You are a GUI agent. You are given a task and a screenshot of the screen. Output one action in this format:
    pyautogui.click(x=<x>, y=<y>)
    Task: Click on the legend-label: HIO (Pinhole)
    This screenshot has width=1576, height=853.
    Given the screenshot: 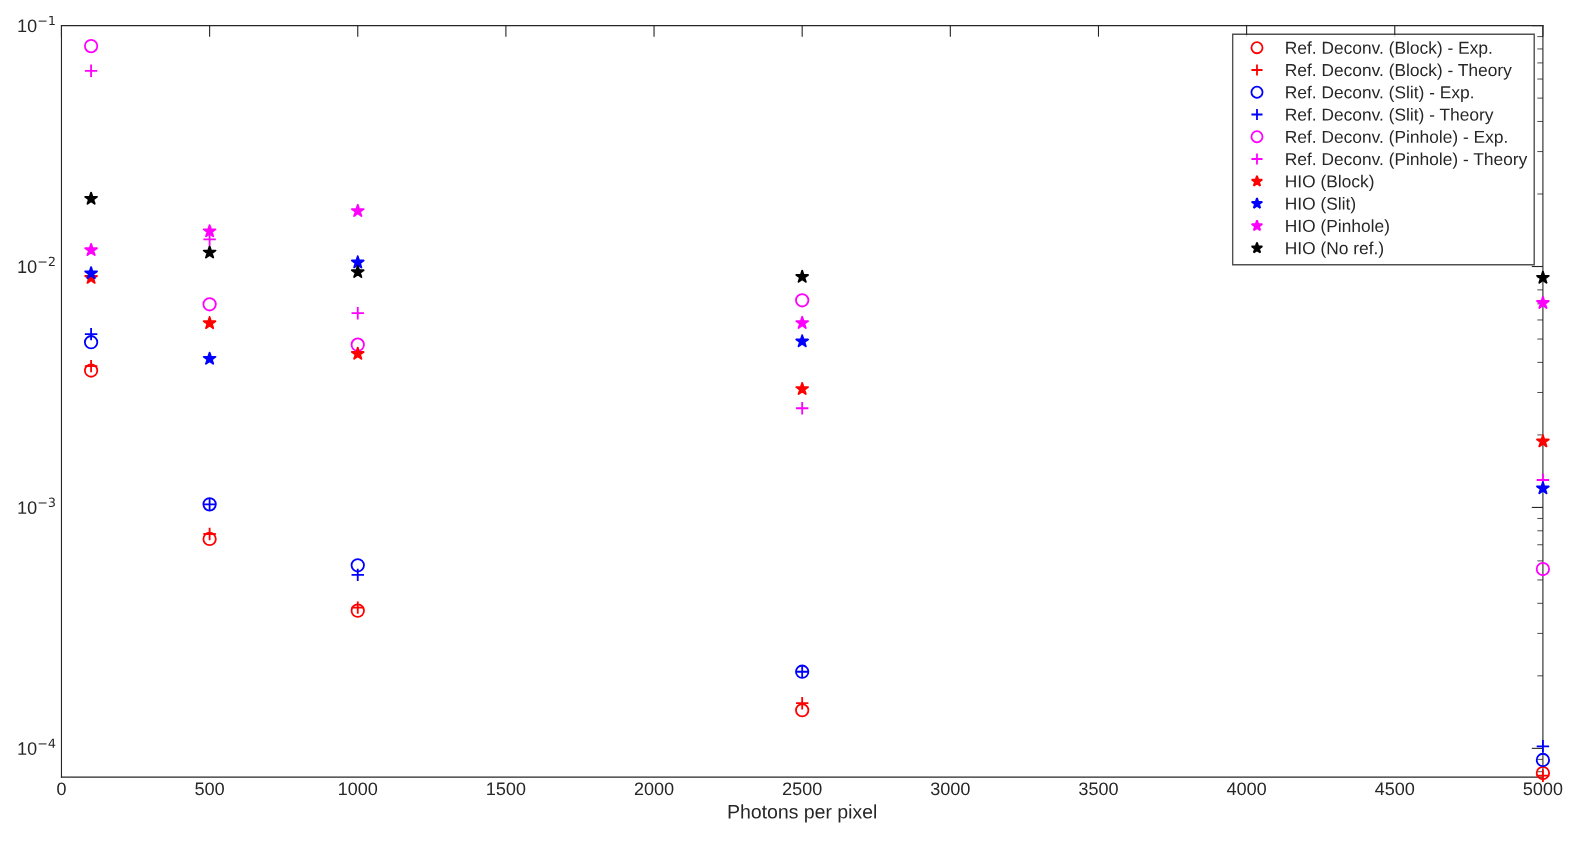 What is the action you would take?
    pyautogui.click(x=1337, y=227)
    